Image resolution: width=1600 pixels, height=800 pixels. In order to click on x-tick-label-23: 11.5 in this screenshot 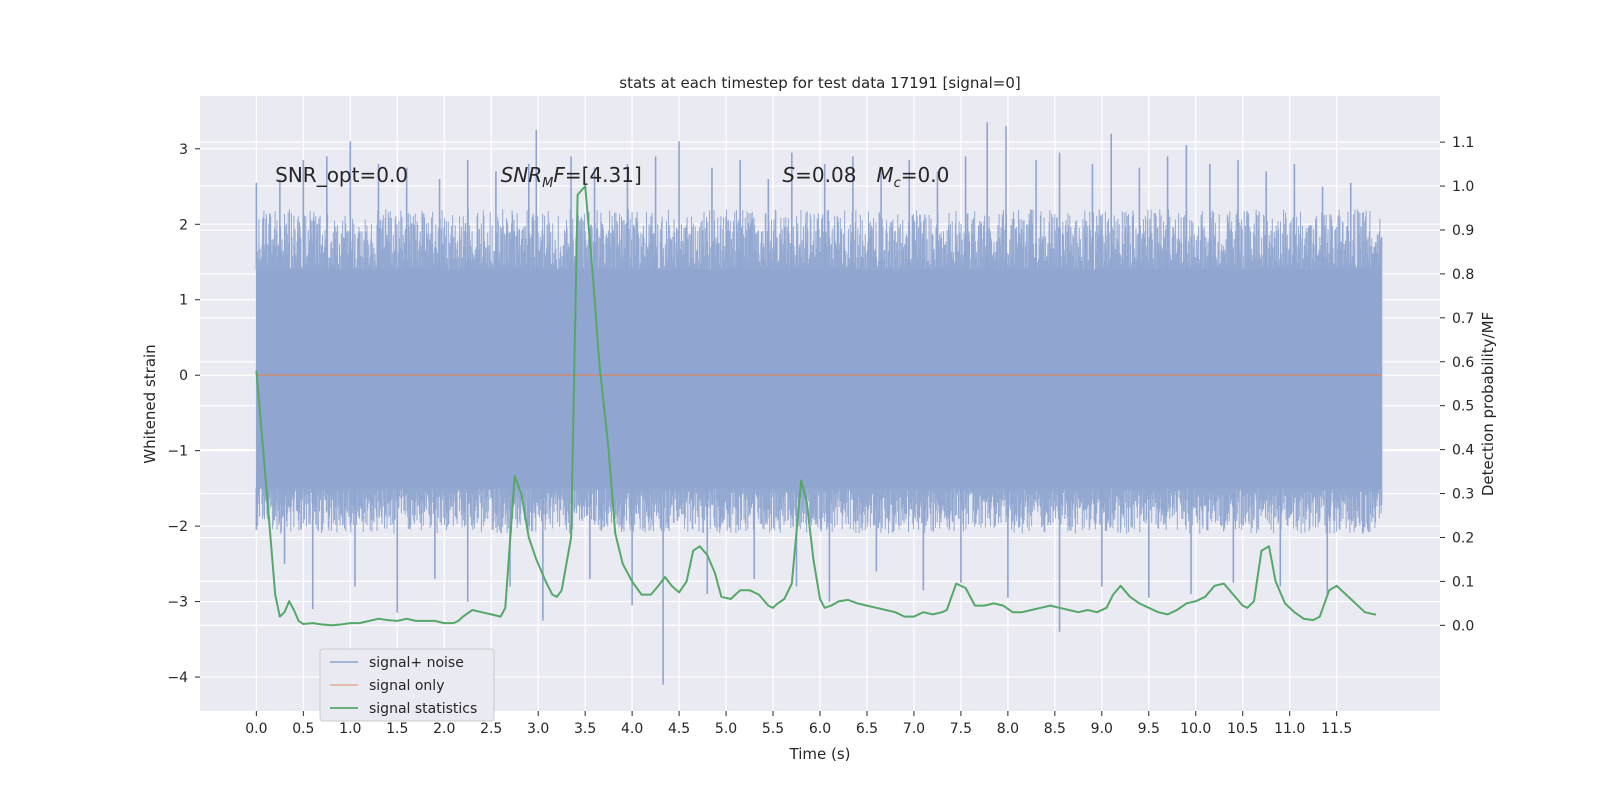, I will do `click(1336, 729)`.